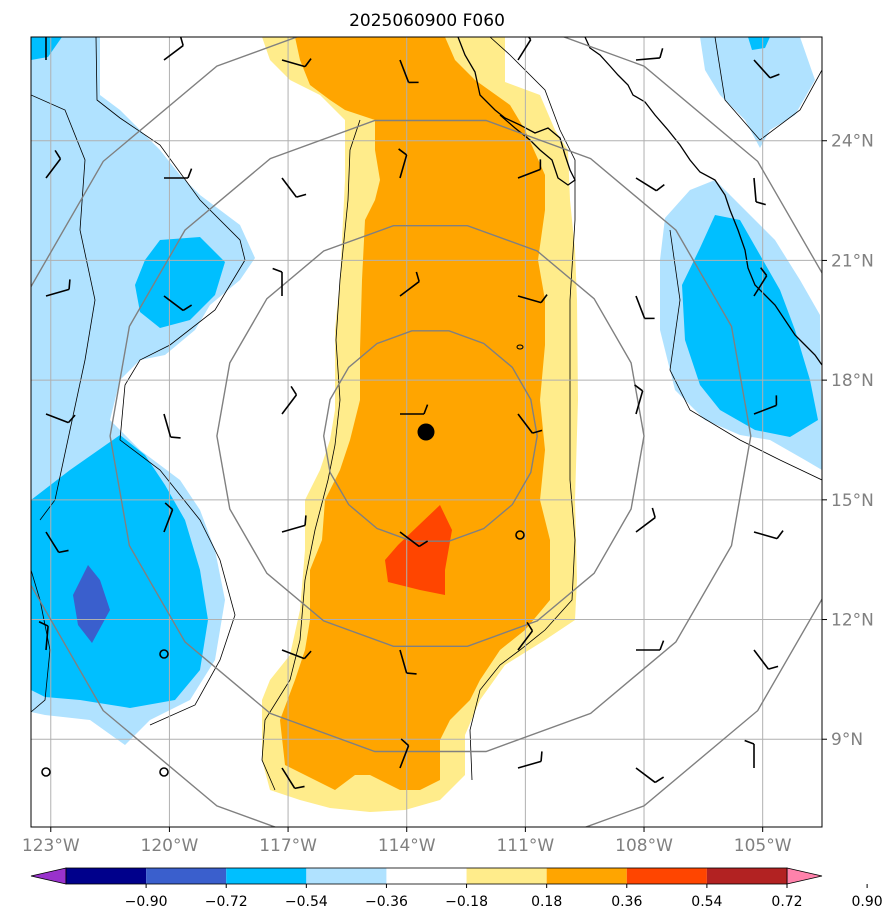  I want to click on colorbar-extend-low, so click(48, 876).